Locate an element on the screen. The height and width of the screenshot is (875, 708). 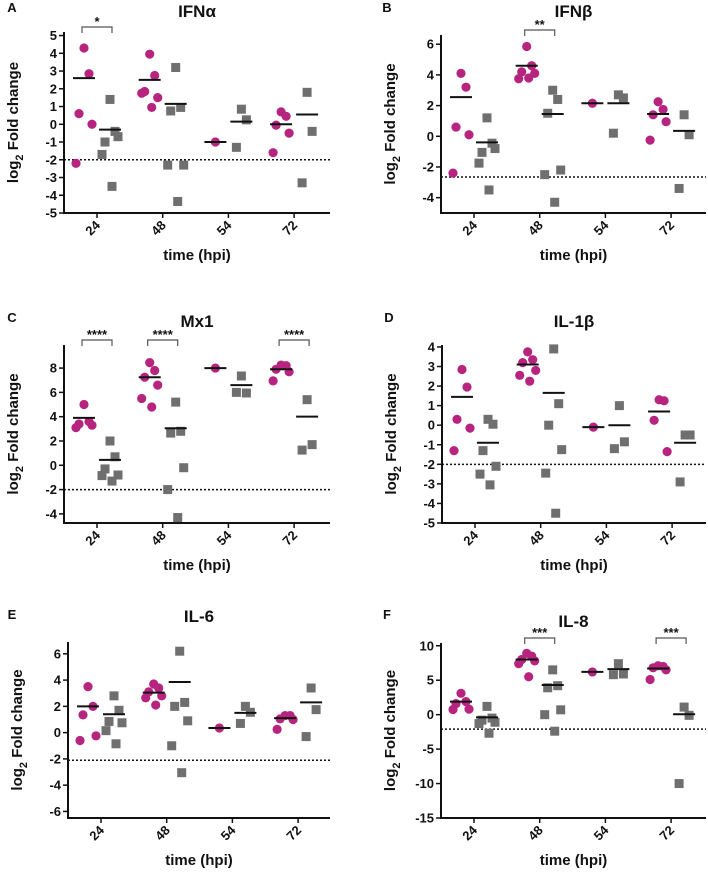
y-tick-label: -5 is located at coordinates (51, 213).